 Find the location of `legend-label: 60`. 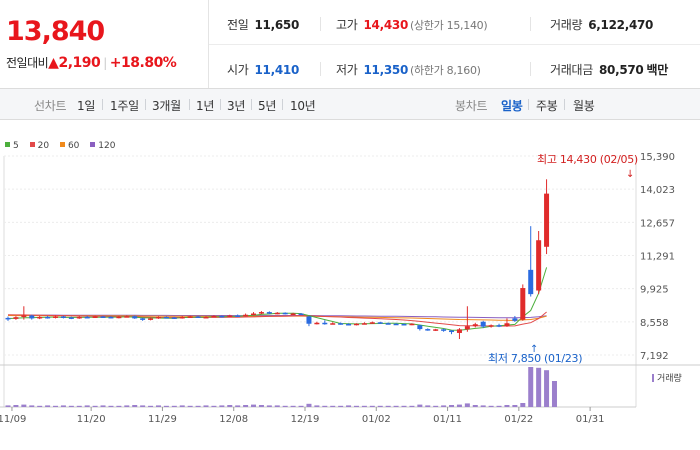

legend-label: 60 is located at coordinates (73, 146).